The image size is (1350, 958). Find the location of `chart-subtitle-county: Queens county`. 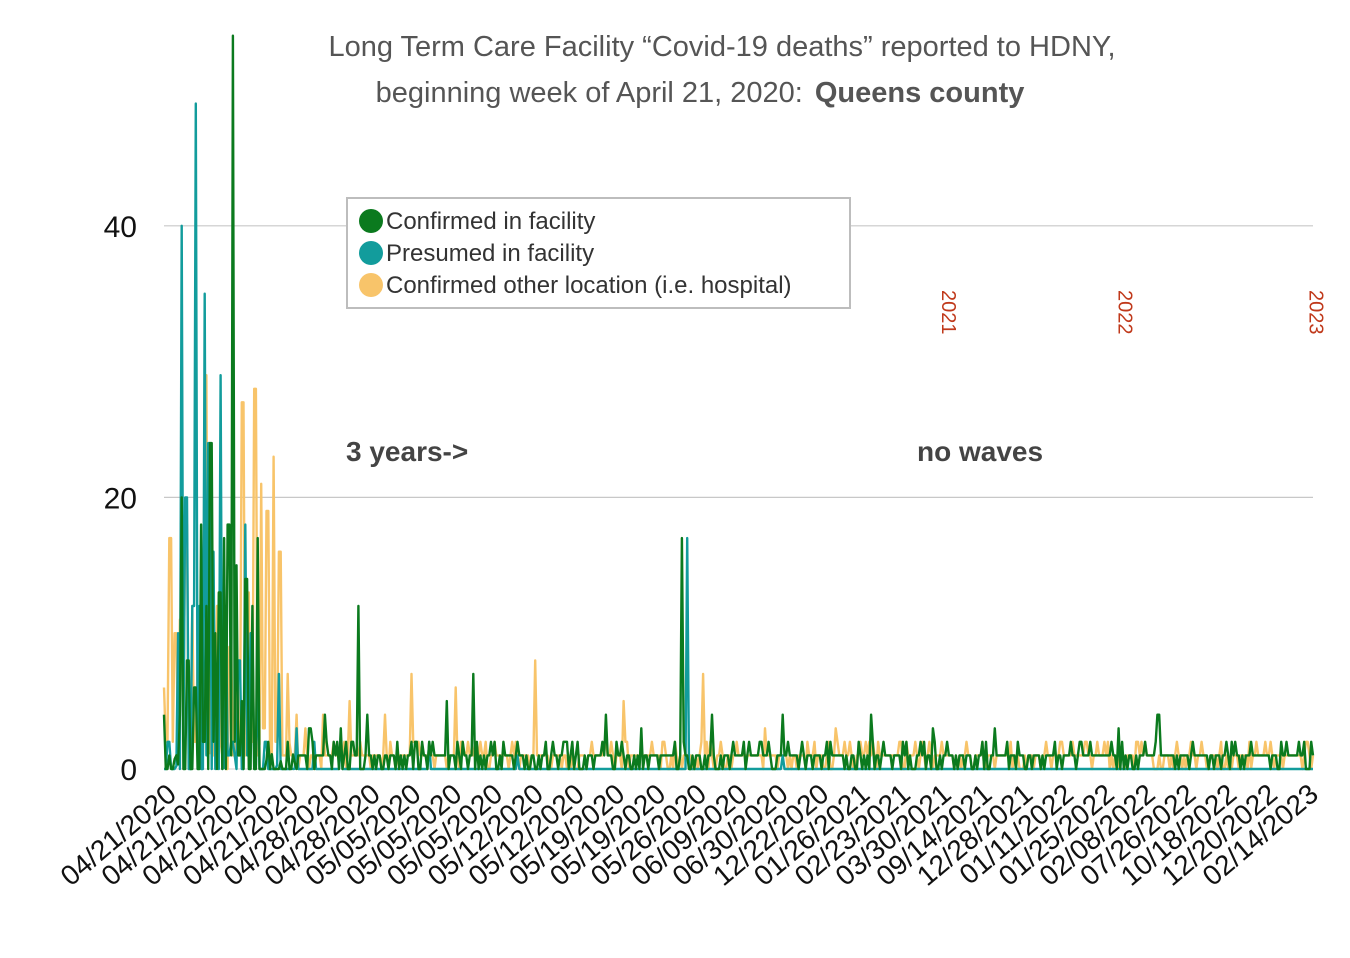

chart-subtitle-county: Queens county is located at coordinates (920, 93).